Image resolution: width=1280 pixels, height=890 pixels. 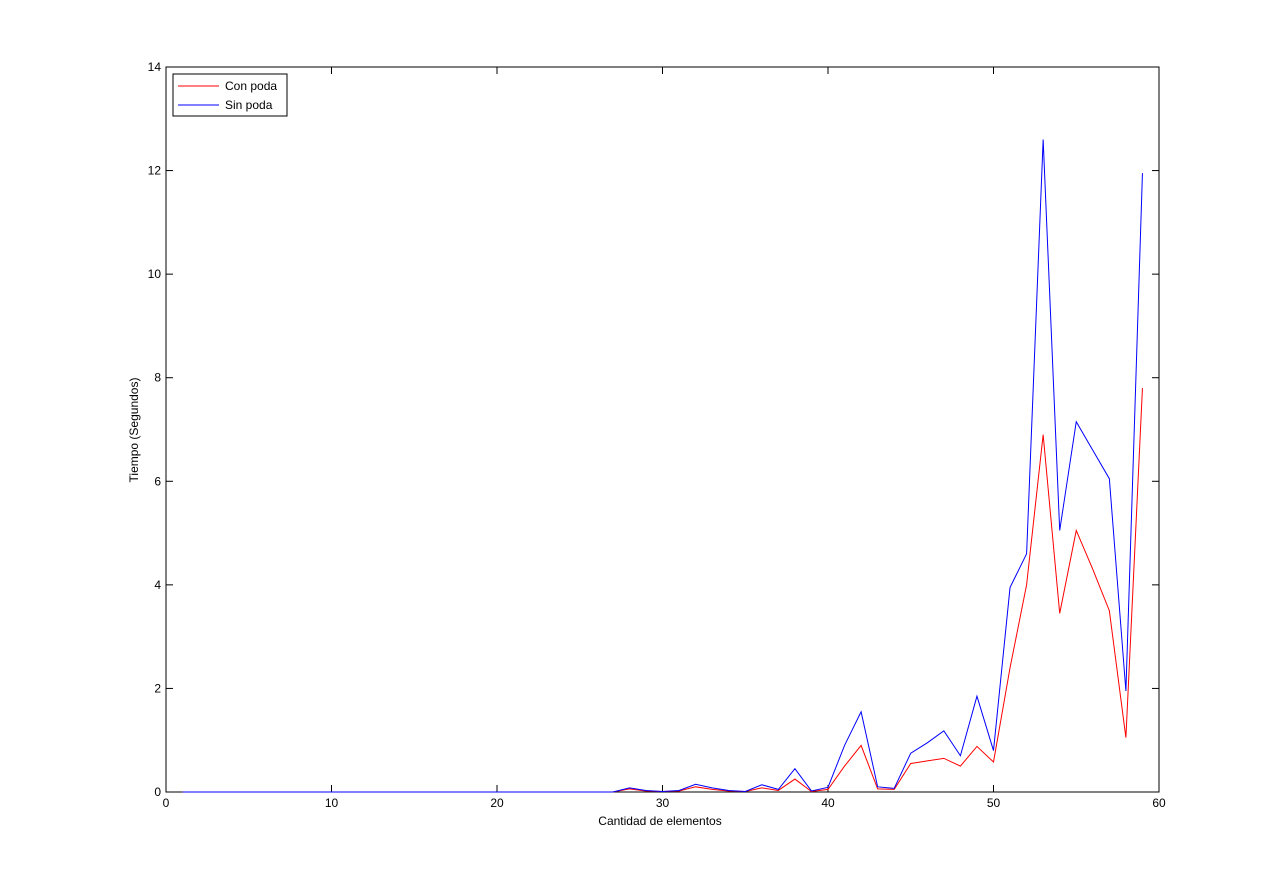 I want to click on x-tick-label: 60, so click(x=1159, y=803).